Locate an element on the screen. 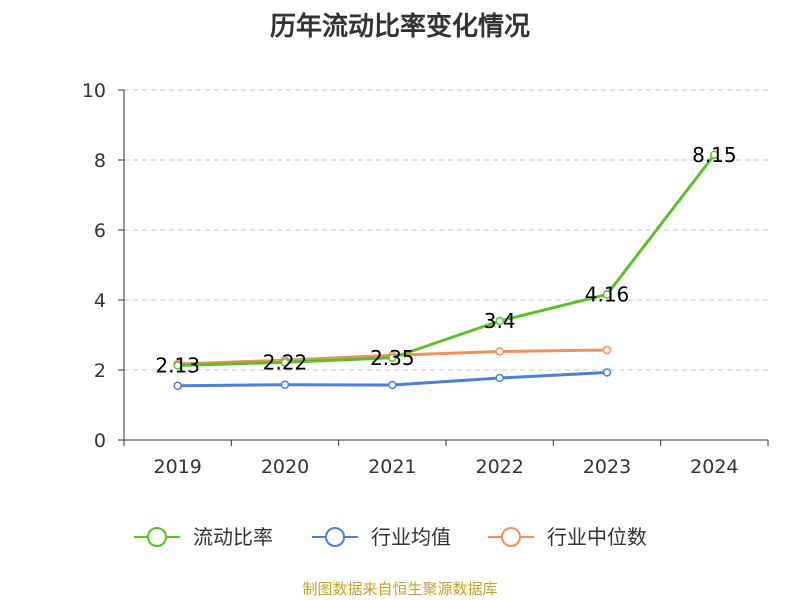 The width and height of the screenshot is (800, 600). y-tick-label: 2 is located at coordinates (100, 371).